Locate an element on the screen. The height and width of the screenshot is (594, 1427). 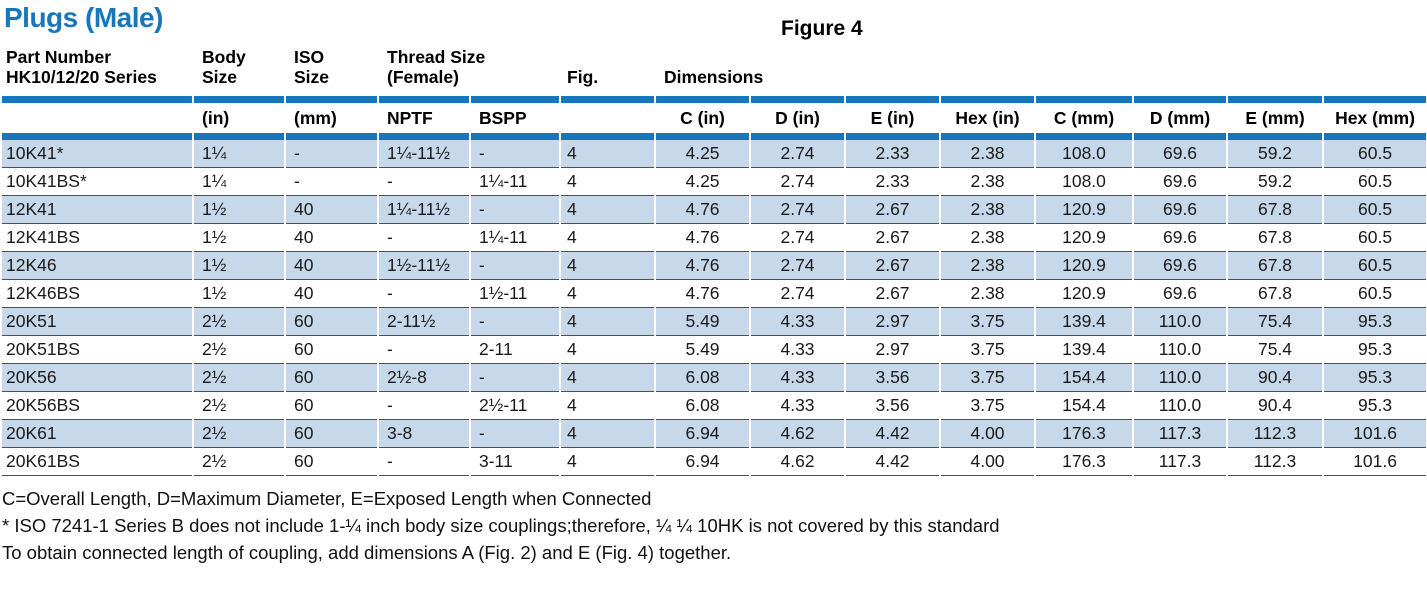
page-title: Plugs (Male) is located at coordinates (83, 17).